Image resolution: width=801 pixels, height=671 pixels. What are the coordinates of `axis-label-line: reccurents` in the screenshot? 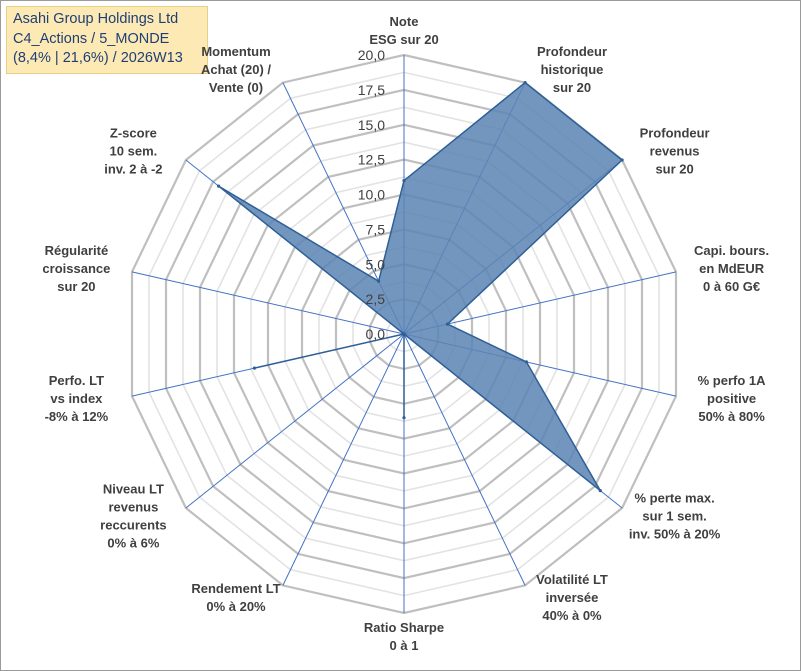 It's located at (133, 525).